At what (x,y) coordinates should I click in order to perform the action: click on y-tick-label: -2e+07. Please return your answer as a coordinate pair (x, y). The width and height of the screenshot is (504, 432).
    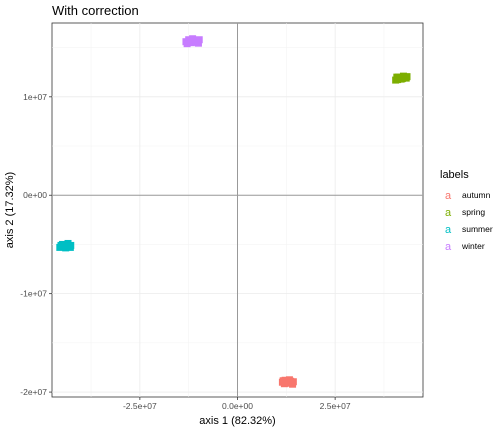
    Looking at the image, I should click on (33, 392).